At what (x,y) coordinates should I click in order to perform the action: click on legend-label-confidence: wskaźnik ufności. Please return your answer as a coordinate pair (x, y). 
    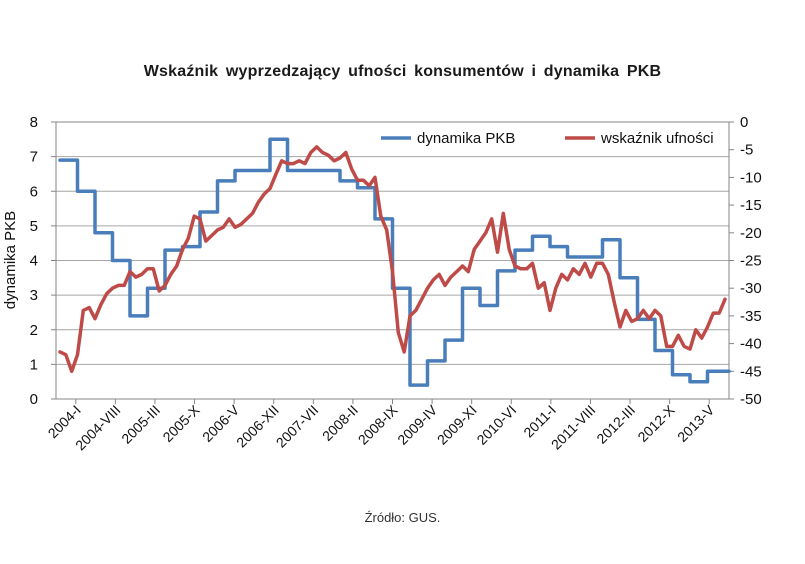
    Looking at the image, I should click on (657, 138).